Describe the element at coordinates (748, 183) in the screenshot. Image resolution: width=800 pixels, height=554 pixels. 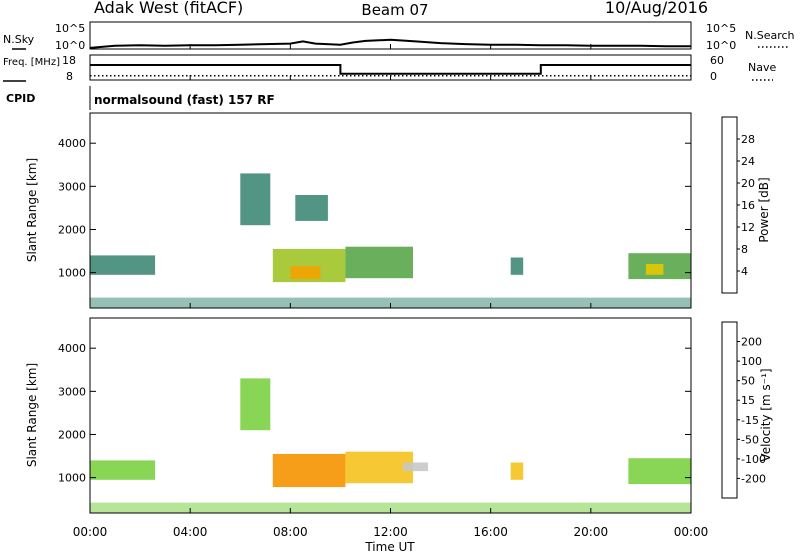
I see `colorbar-tick-label-4: 20` at that location.